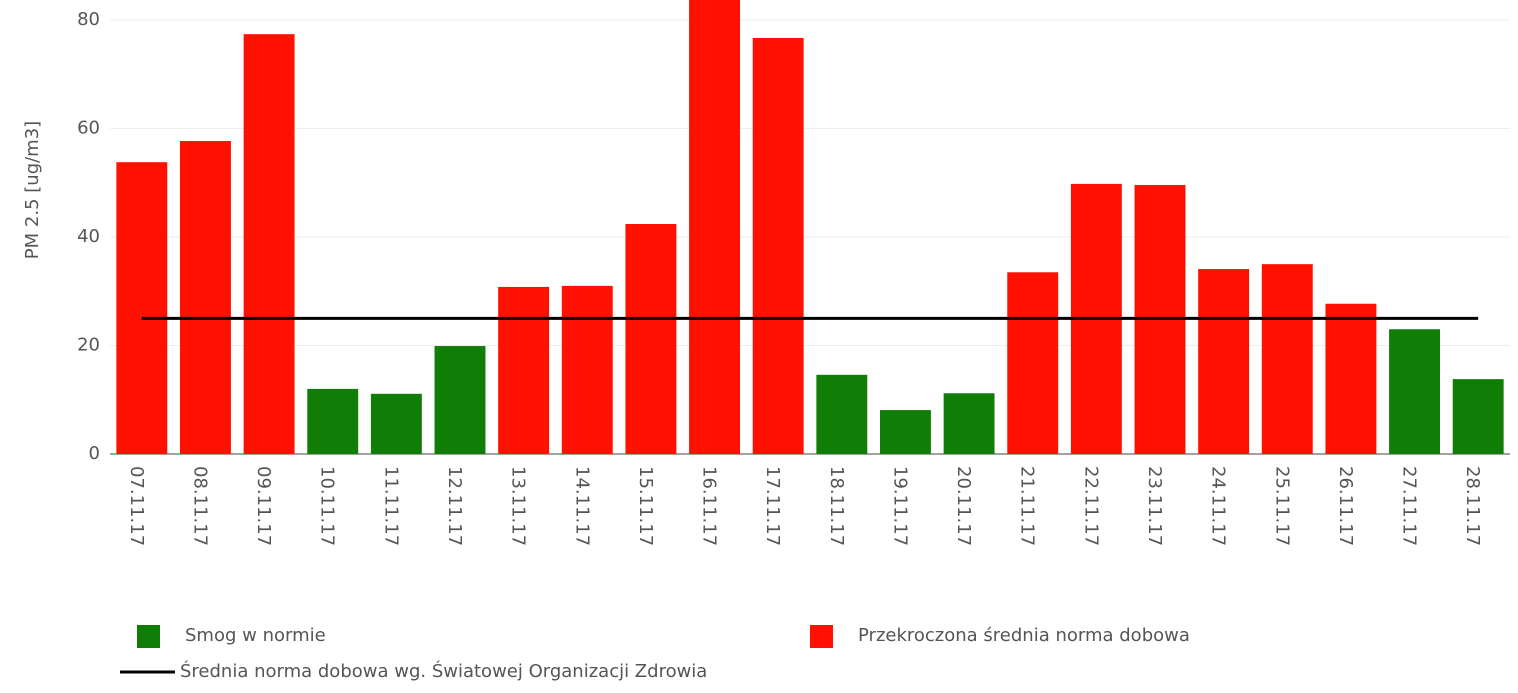 This screenshot has width=1518, height=693. I want to click on x-tick-label: 21.11.17, so click(1027, 506).